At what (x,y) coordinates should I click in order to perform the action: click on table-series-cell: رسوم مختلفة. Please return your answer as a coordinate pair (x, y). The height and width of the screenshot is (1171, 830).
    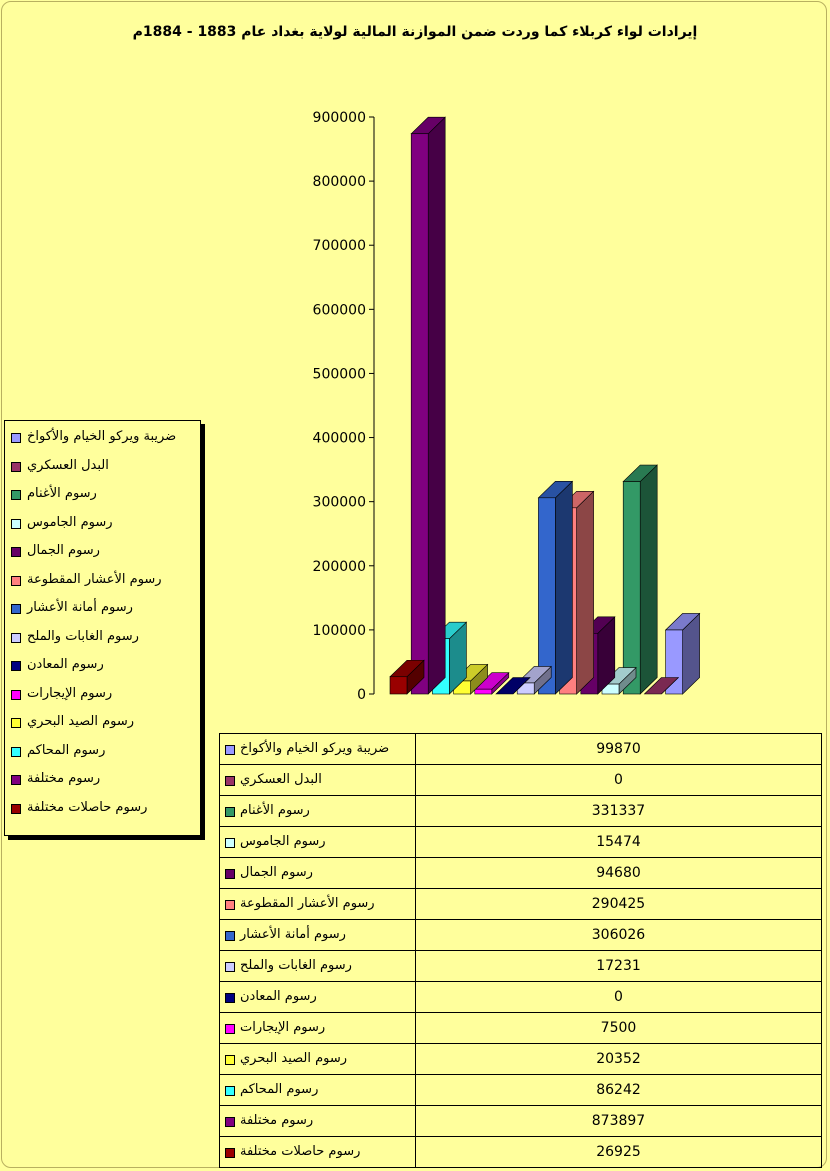
    Looking at the image, I should click on (317, 1121).